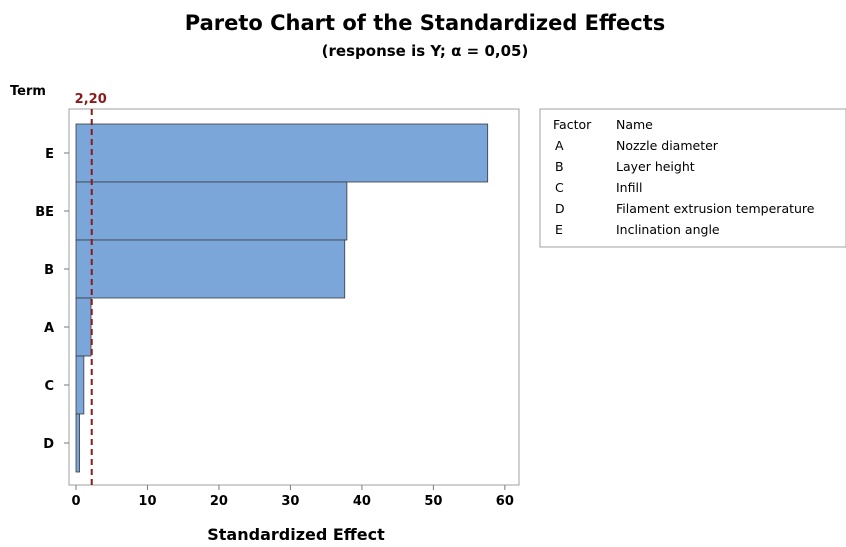 The width and height of the screenshot is (846, 547). I want to click on legend-factor-e: E, so click(559, 229).